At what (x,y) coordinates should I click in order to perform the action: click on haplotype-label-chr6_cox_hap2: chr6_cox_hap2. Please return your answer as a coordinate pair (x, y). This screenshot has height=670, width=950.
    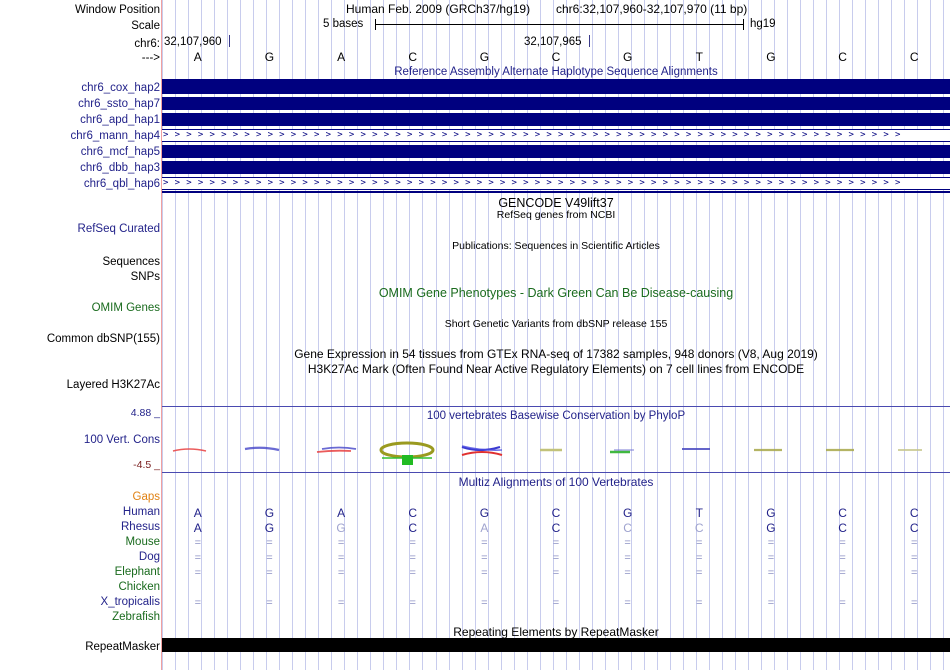
    Looking at the image, I should click on (120, 87).